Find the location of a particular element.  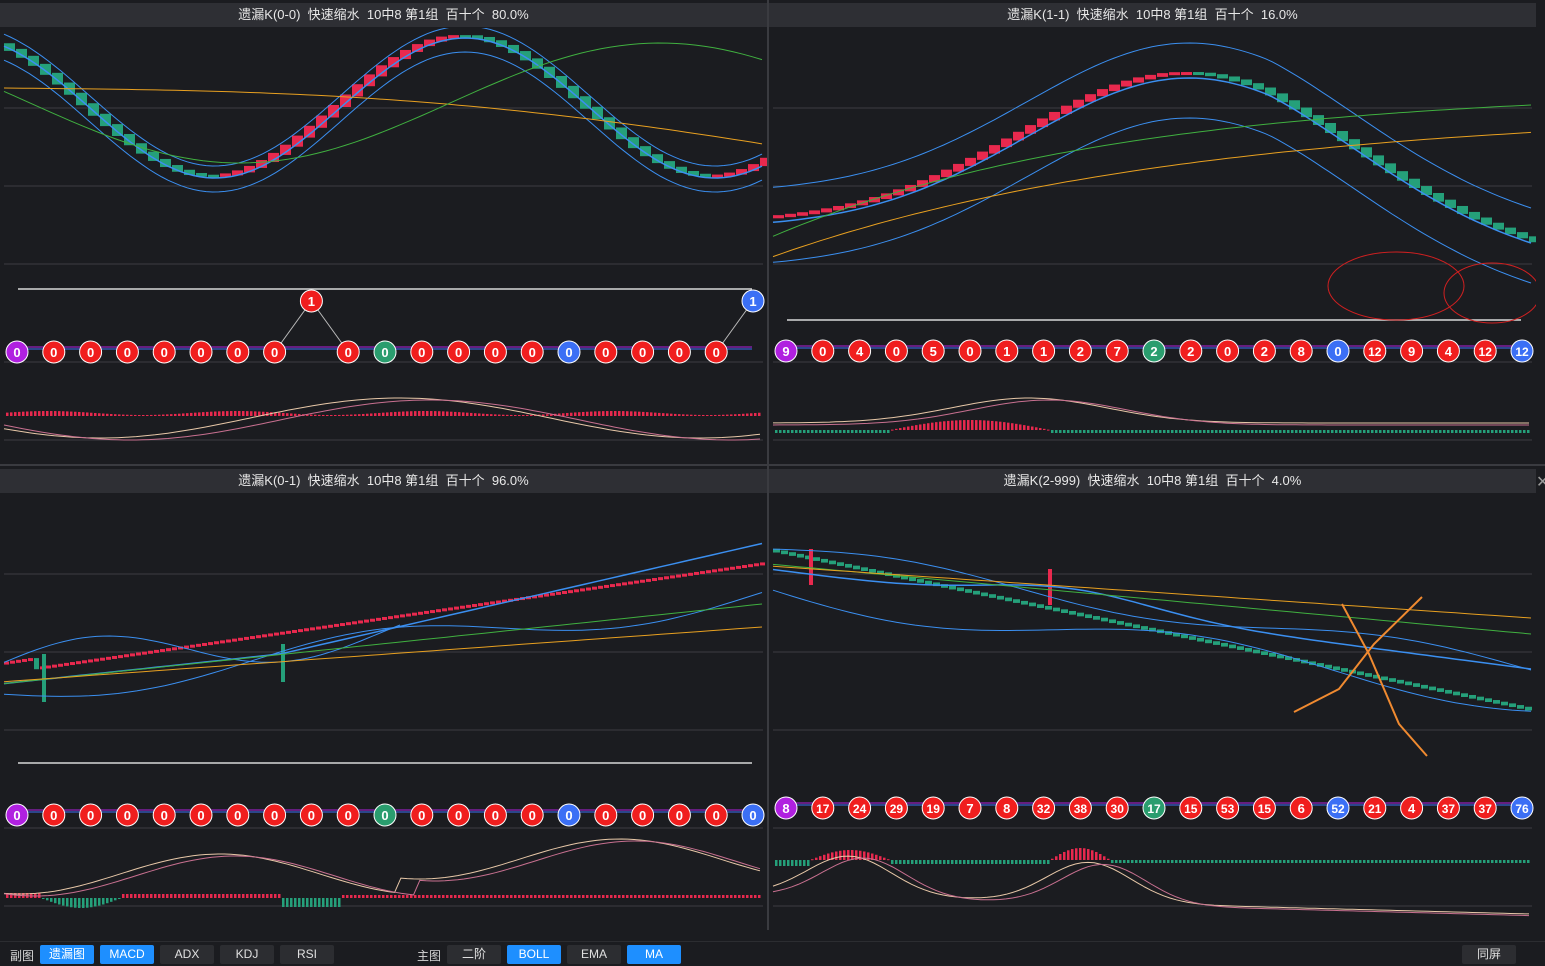

boll-lower is located at coordinates (1152, 200).